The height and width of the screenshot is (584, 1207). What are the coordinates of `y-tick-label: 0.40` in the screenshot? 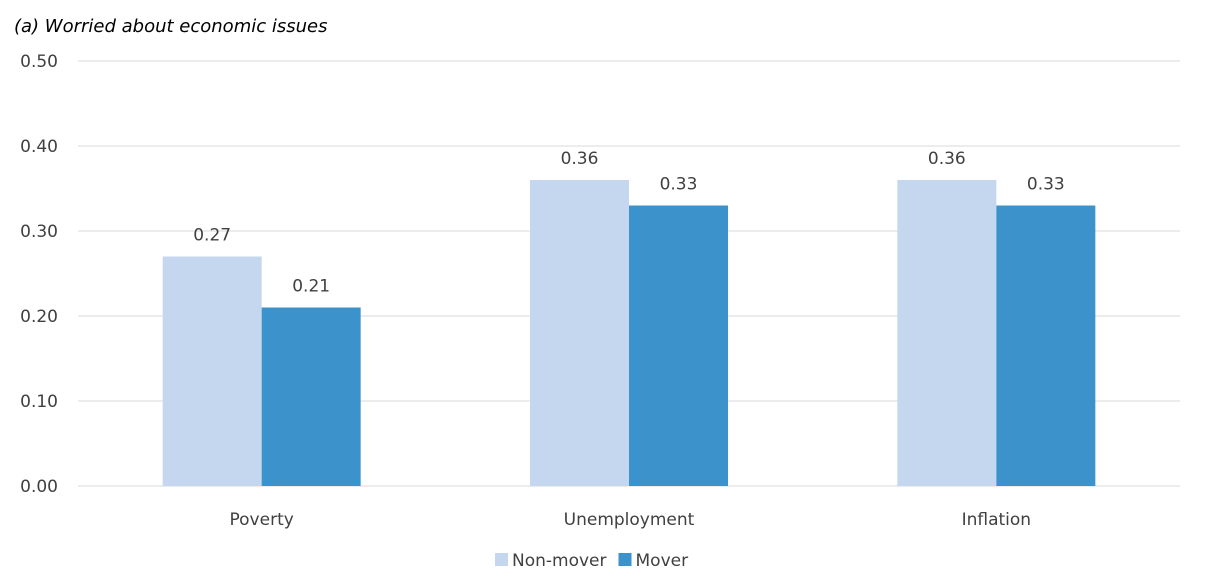 It's located at (39, 147).